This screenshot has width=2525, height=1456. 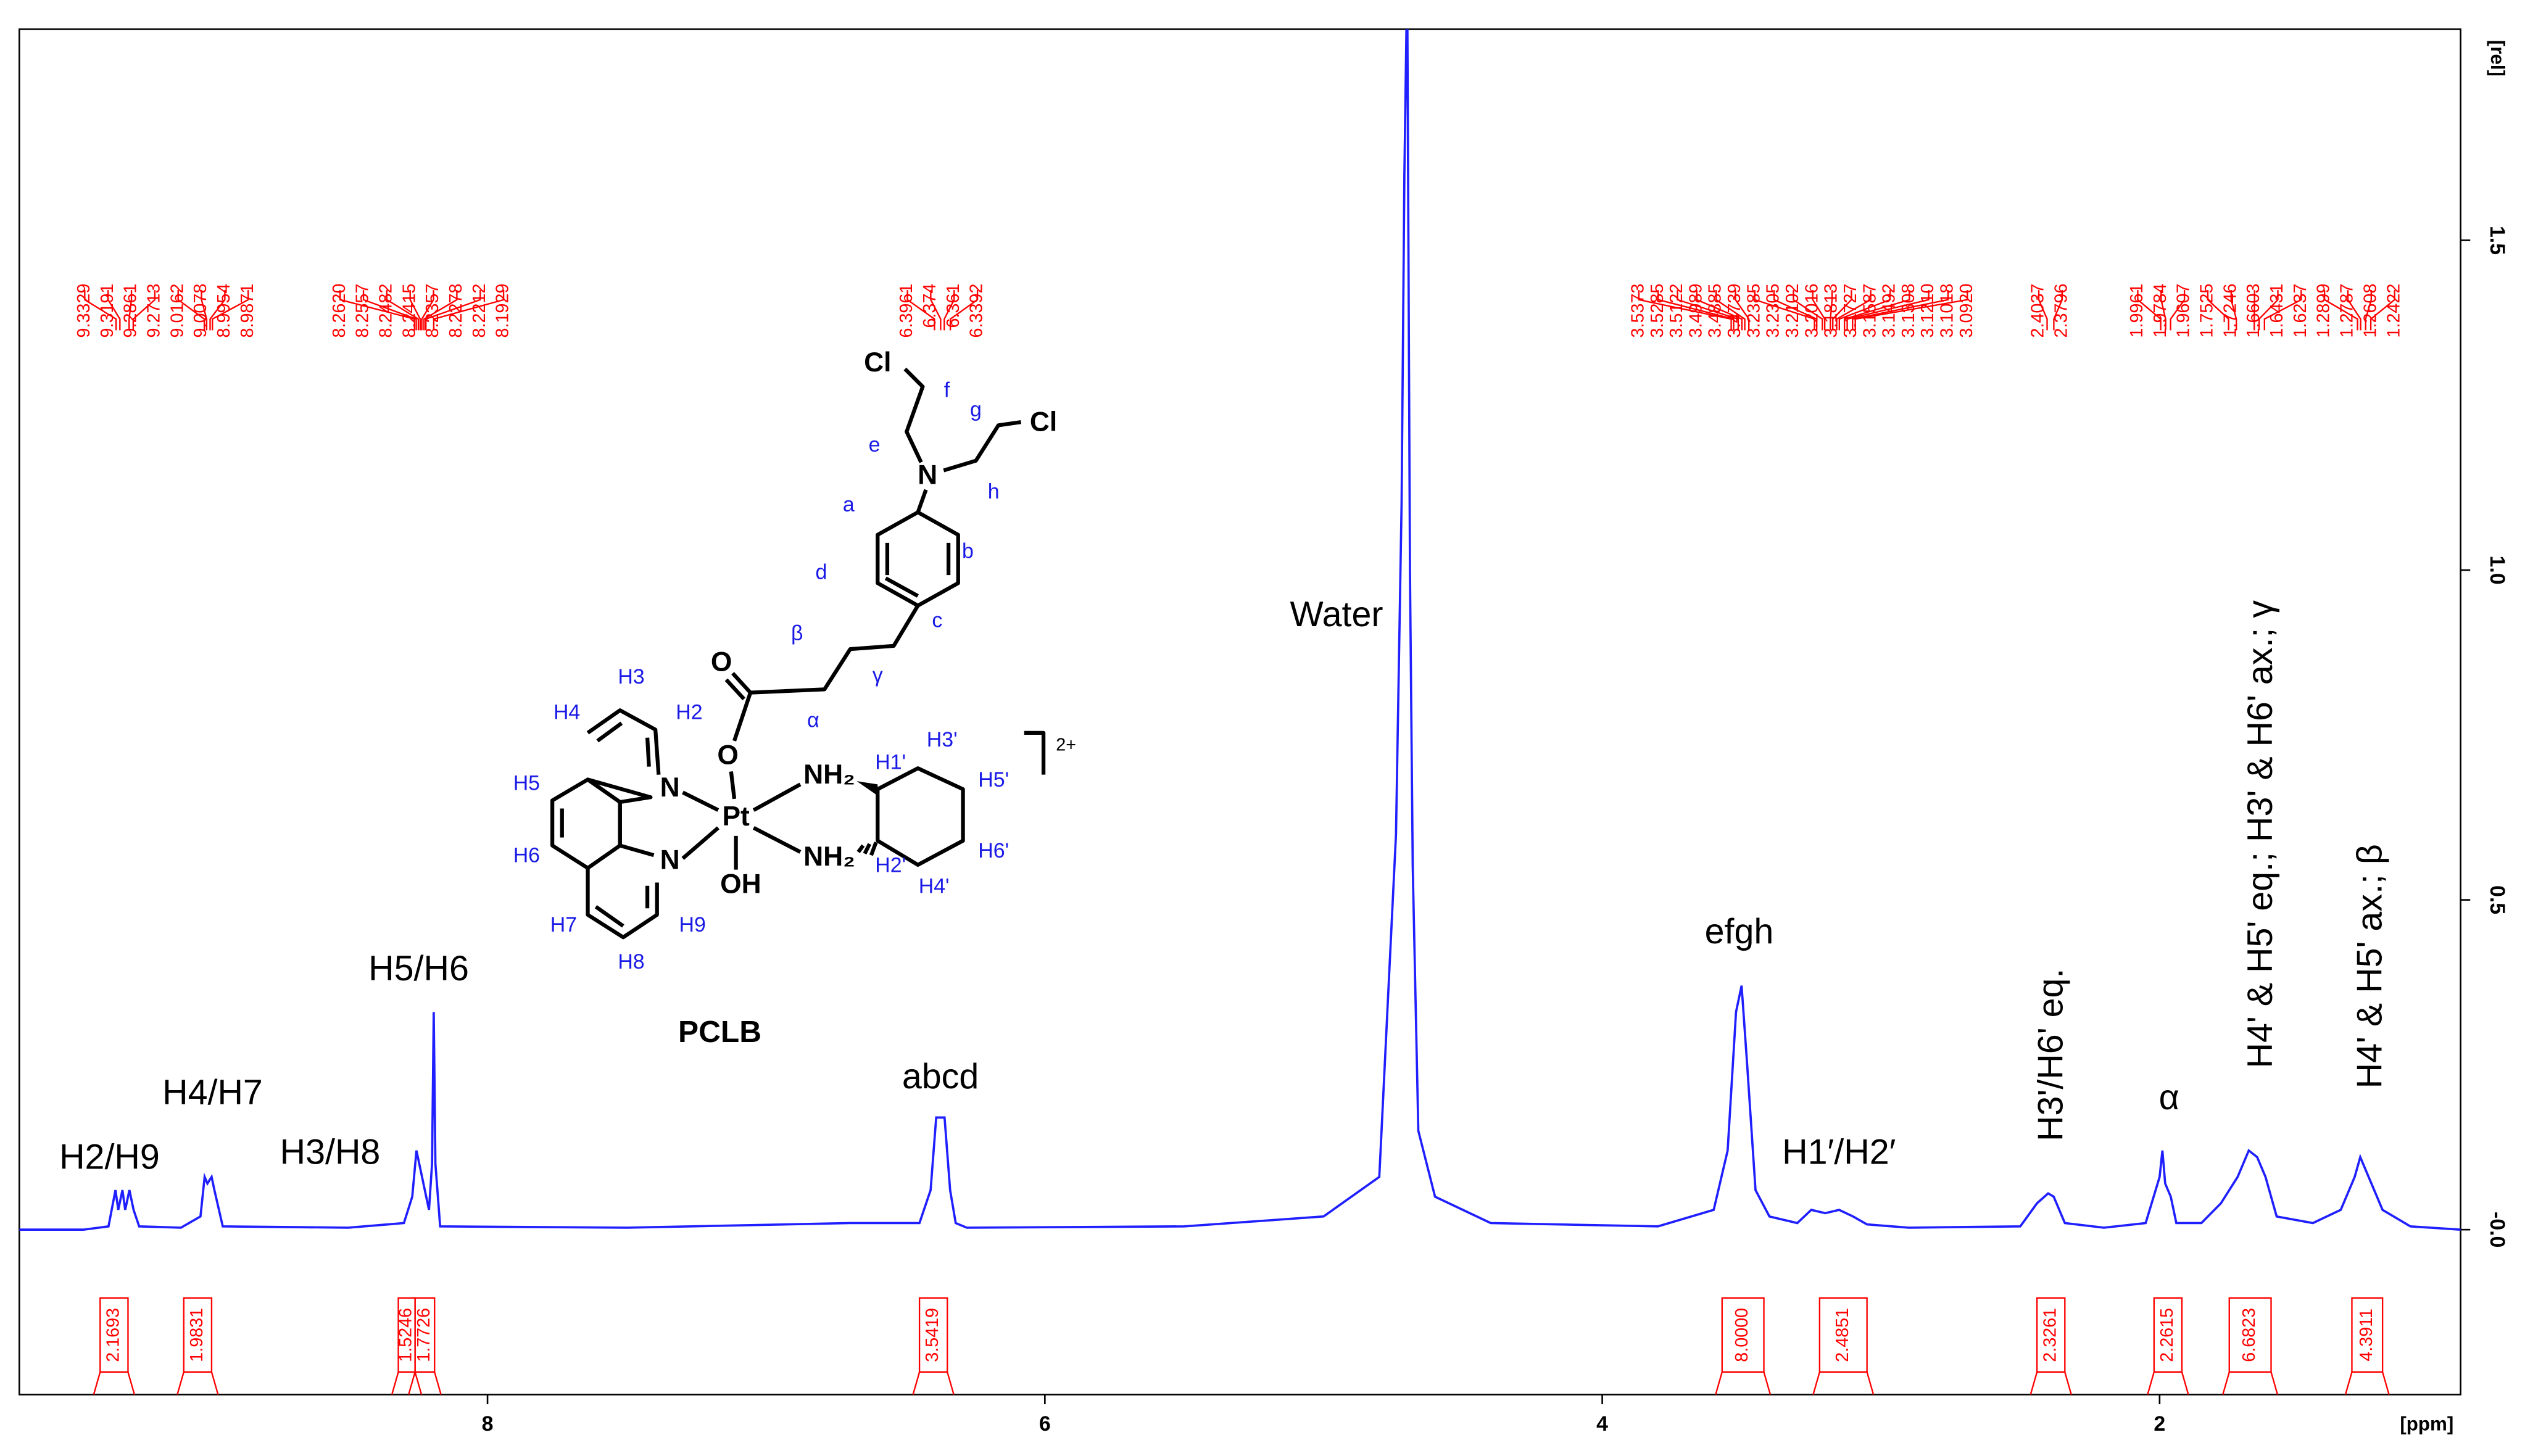 What do you see at coordinates (891, 762) in the screenshot?
I see `structure-label: H1'` at bounding box center [891, 762].